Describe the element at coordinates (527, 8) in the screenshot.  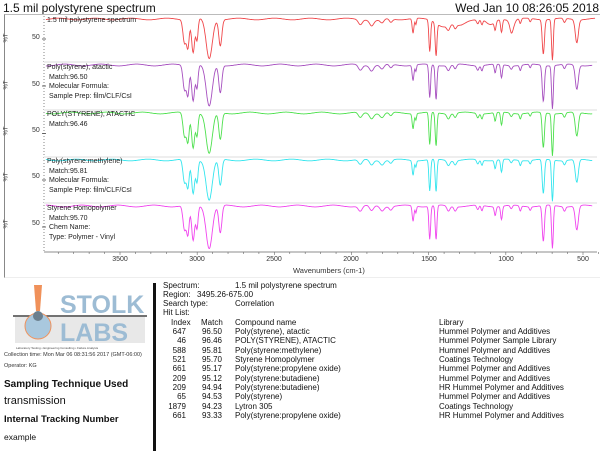
I see `report-datetime: Wed Jan 10 08:26:05 2018` at that location.